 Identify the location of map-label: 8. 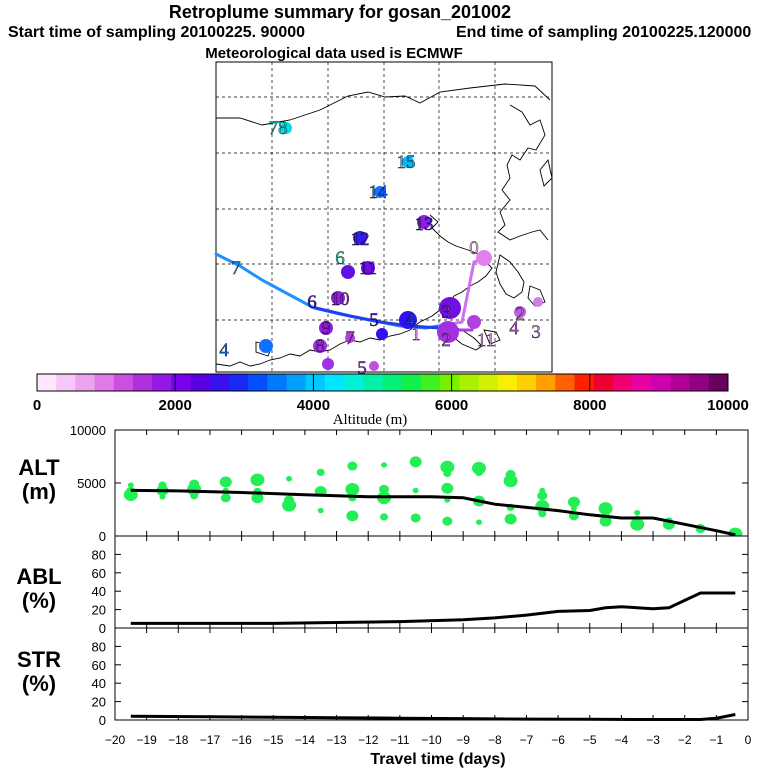
(320, 346).